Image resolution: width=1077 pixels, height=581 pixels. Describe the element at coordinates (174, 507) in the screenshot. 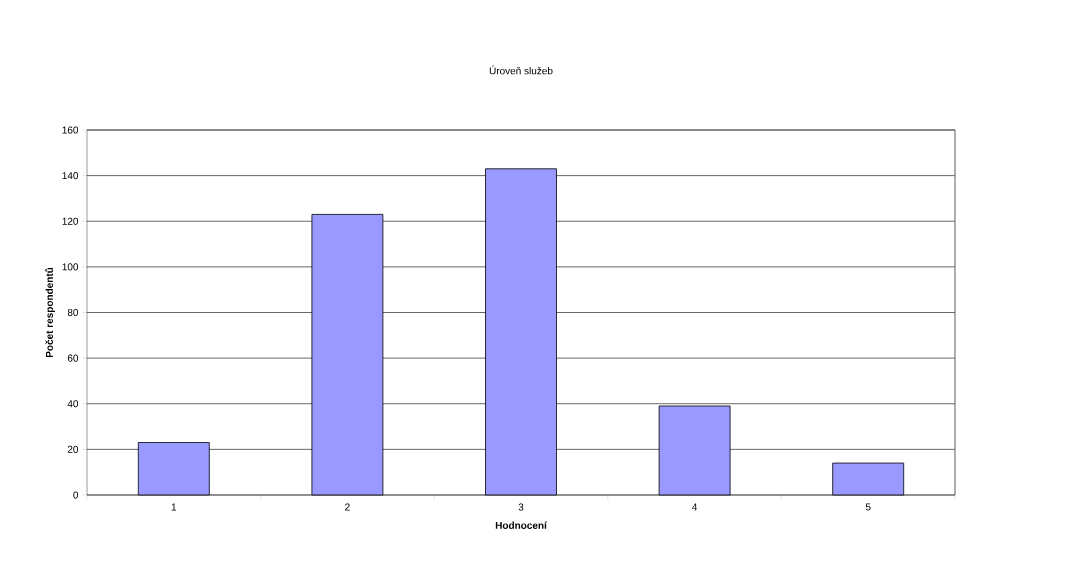

I see `x-tick-label: 1` at that location.